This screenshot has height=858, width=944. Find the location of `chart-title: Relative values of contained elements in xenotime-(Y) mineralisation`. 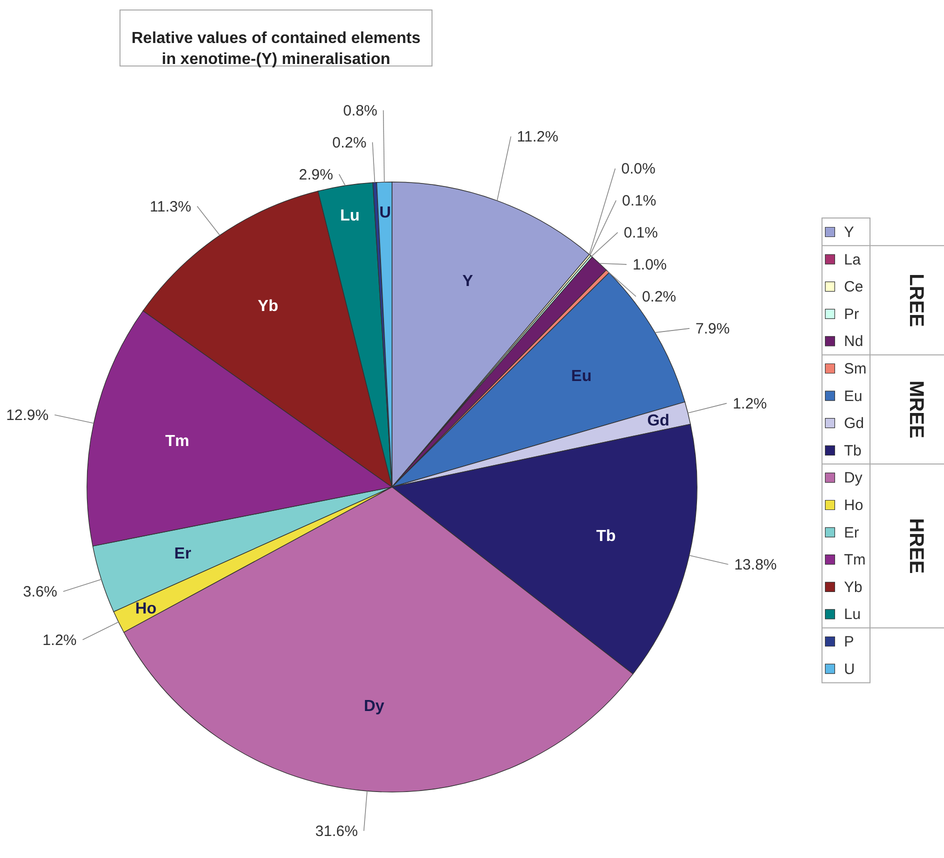

chart-title: Relative values of contained elements in xenotime-(Y) mineralisation is located at coordinates (276, 49).